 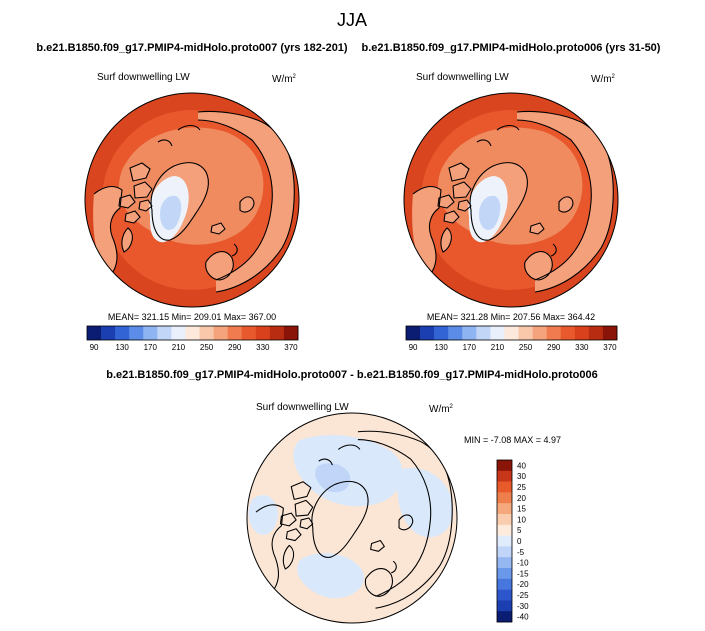 What do you see at coordinates (523, 617) in the screenshot?
I see `colorbar-diff-label: -40` at bounding box center [523, 617].